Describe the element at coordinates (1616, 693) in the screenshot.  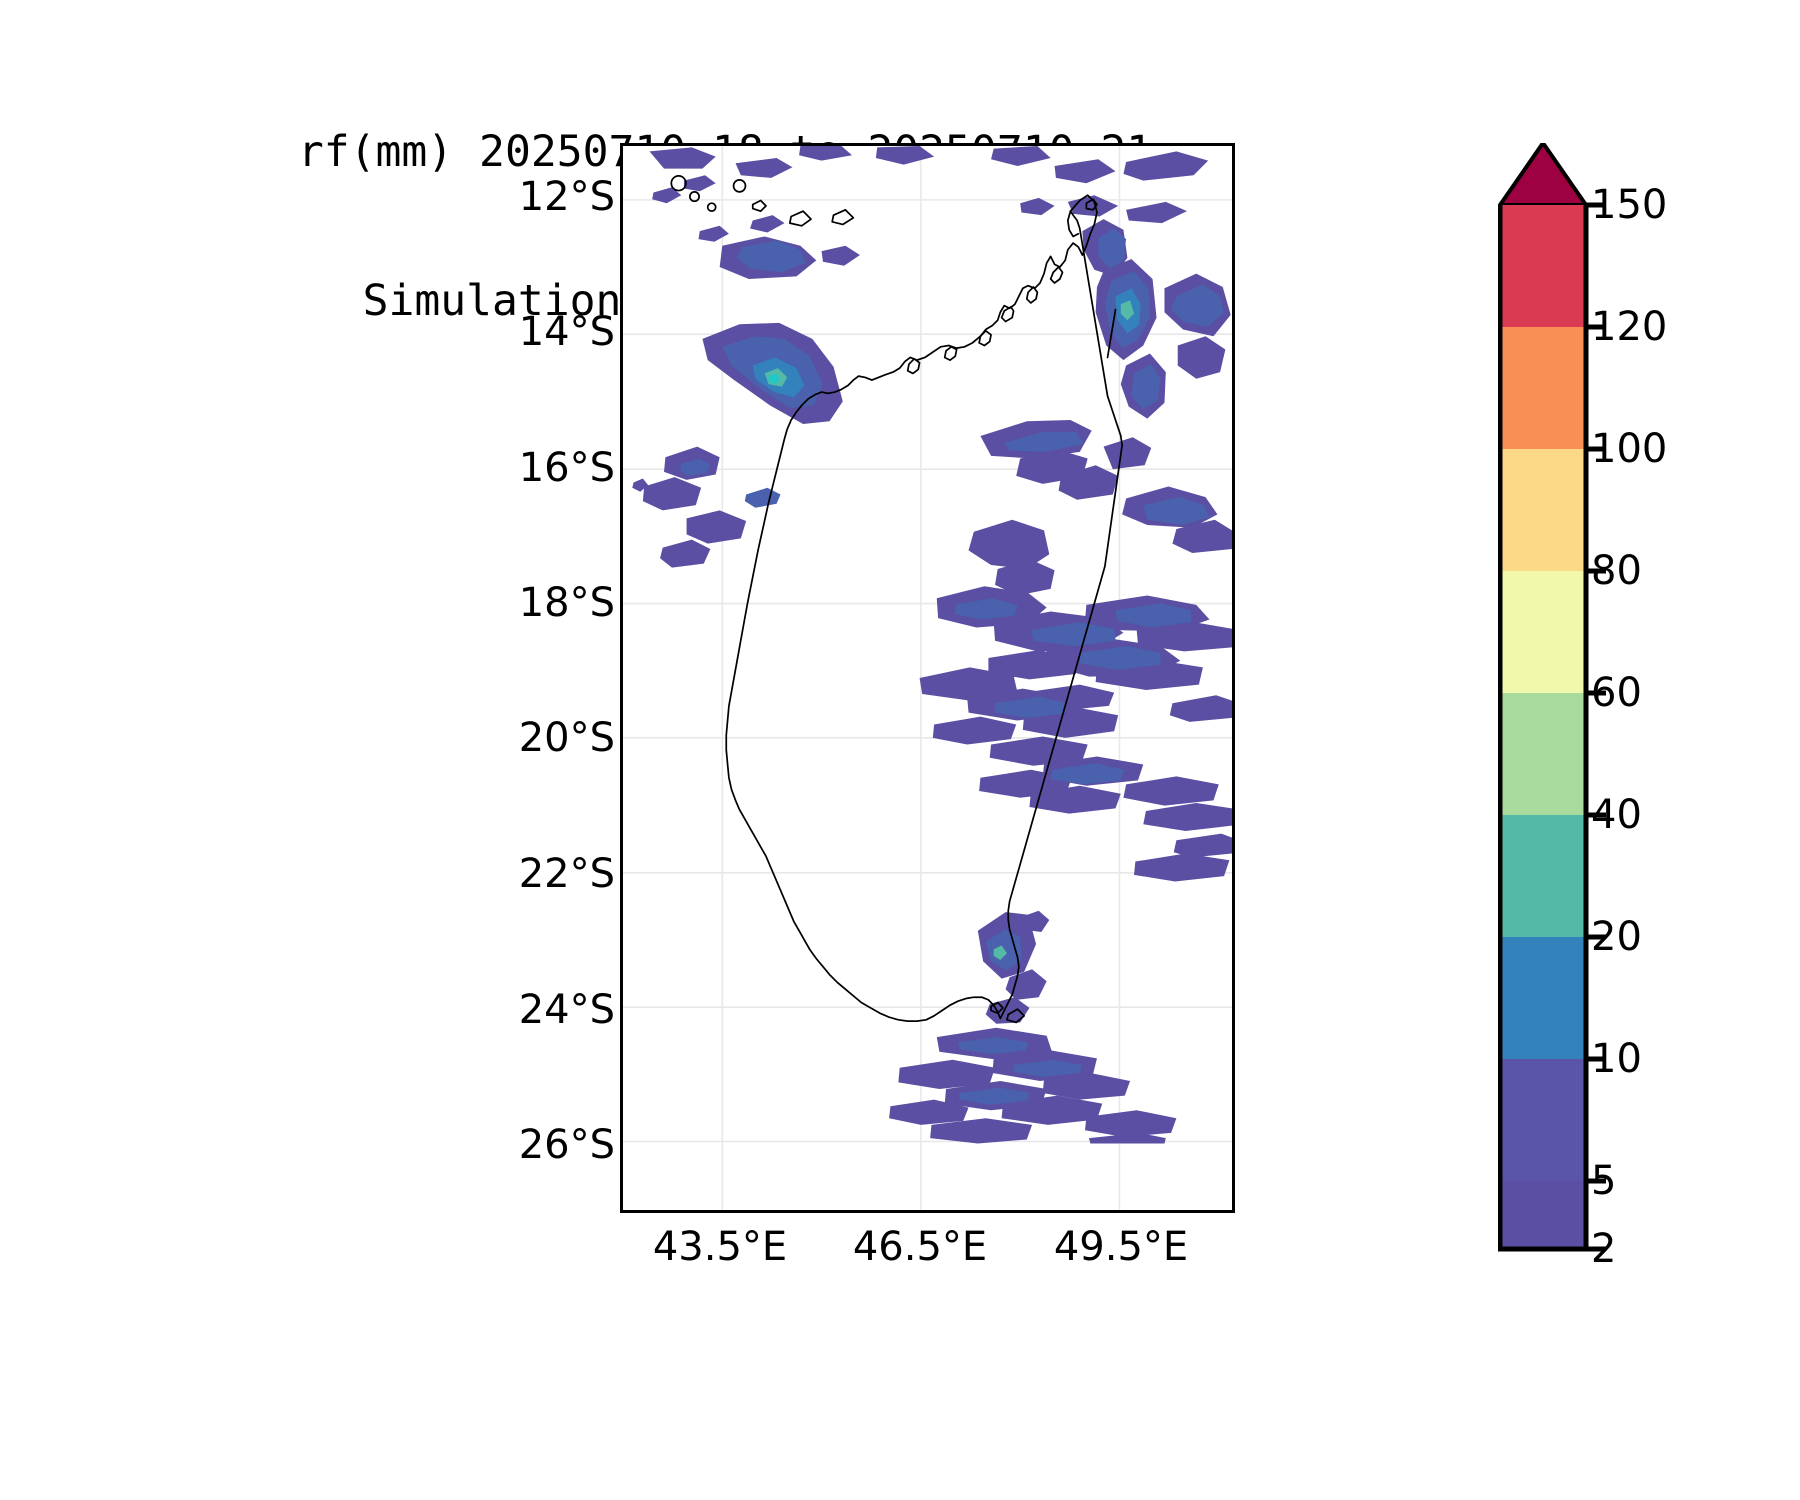
I see `cbar-label-60: 60` at that location.